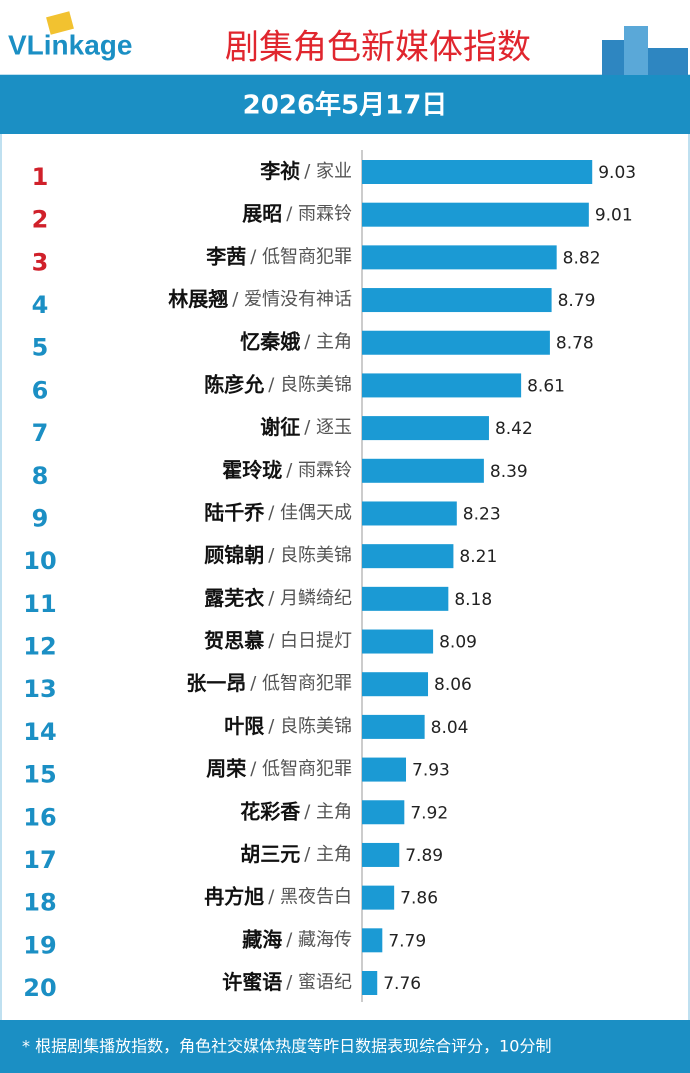 This screenshot has width=690, height=1073. I want to click on drama-name: / 月鳞绮纪, so click(310, 598).